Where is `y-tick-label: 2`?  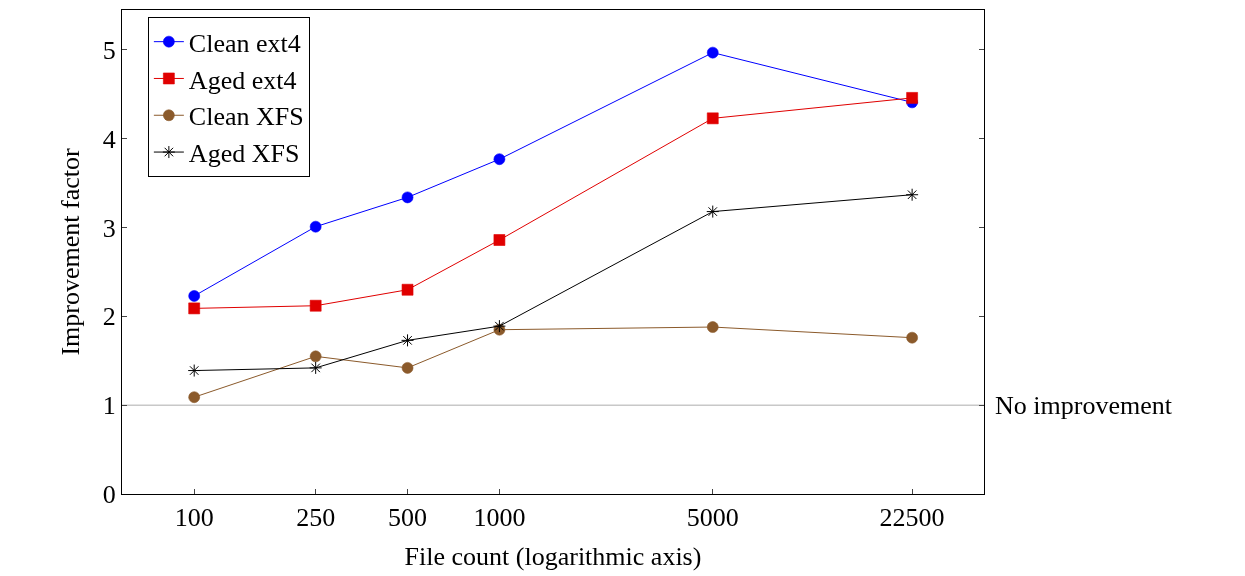
y-tick-label: 2 is located at coordinates (109, 317).